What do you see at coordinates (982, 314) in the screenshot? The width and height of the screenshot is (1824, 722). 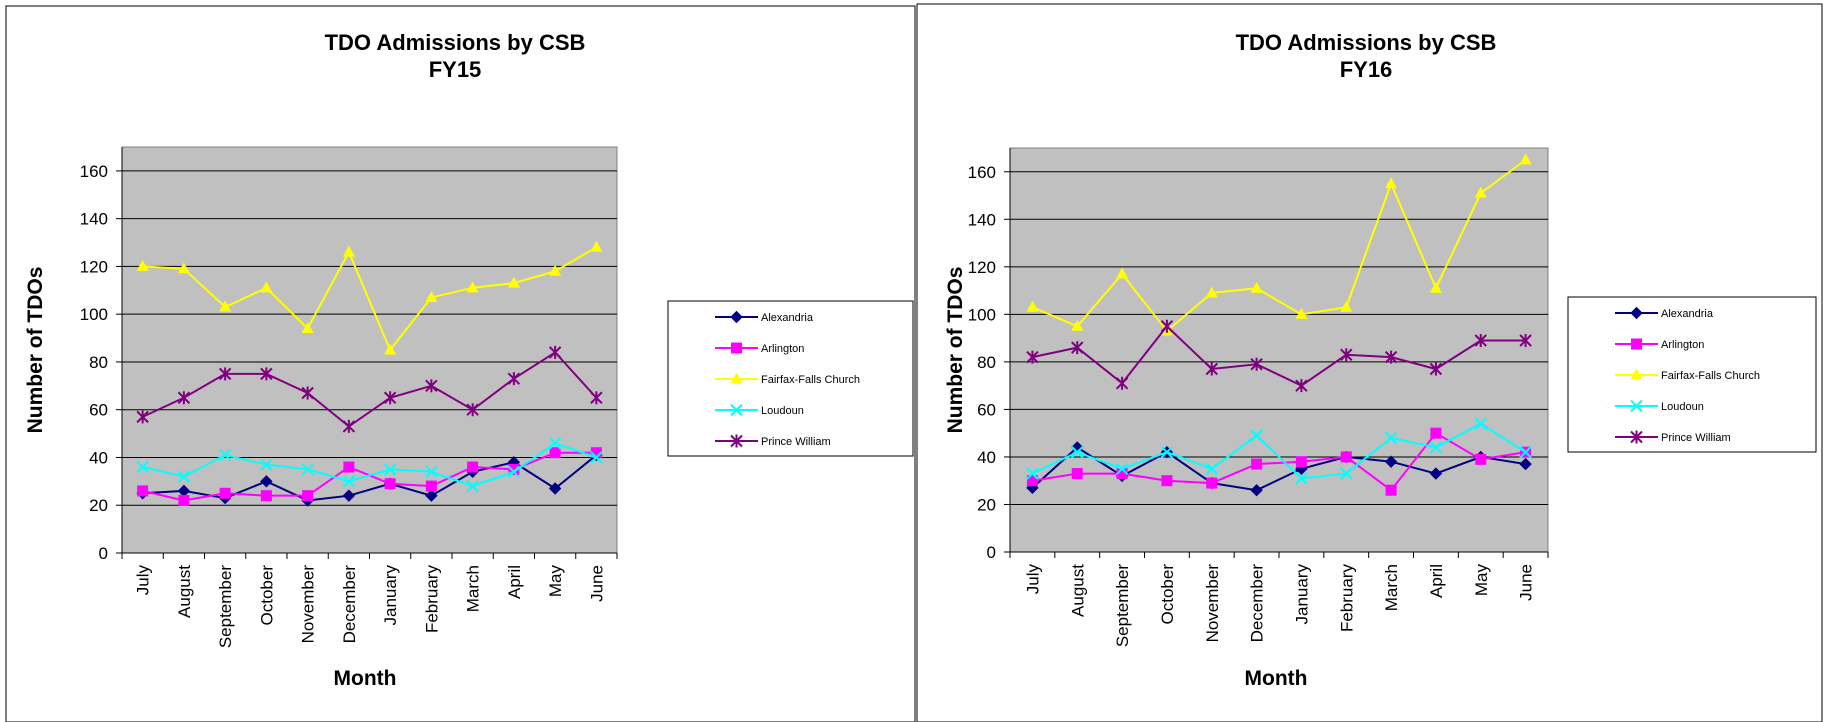 I see `y-tick-label: 100` at bounding box center [982, 314].